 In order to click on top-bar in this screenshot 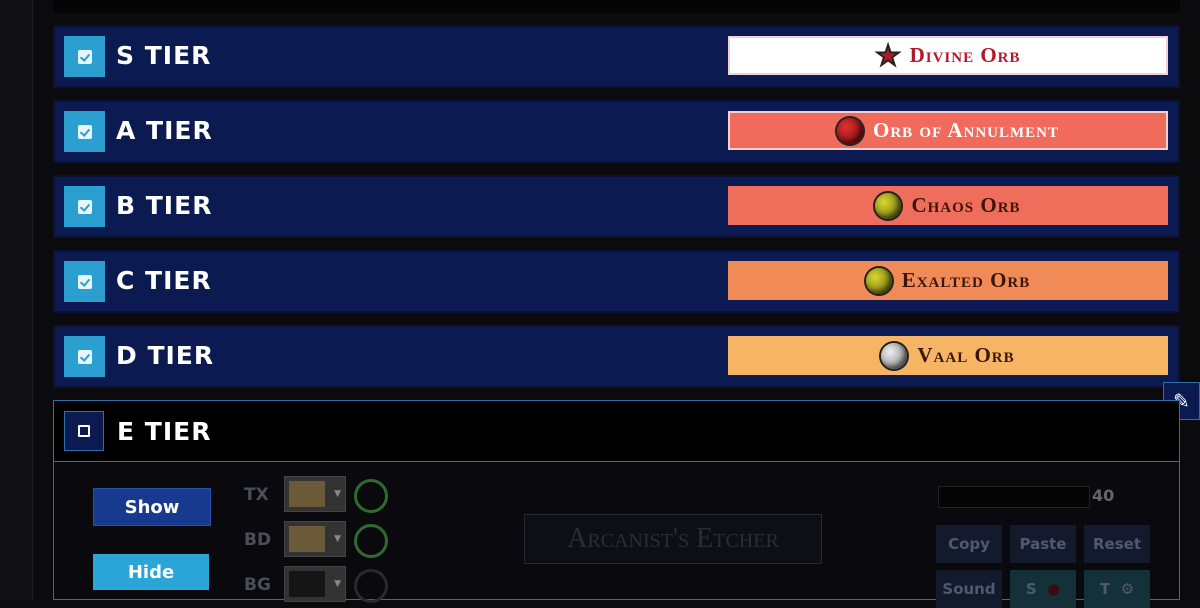, I will do `click(616, 6)`.